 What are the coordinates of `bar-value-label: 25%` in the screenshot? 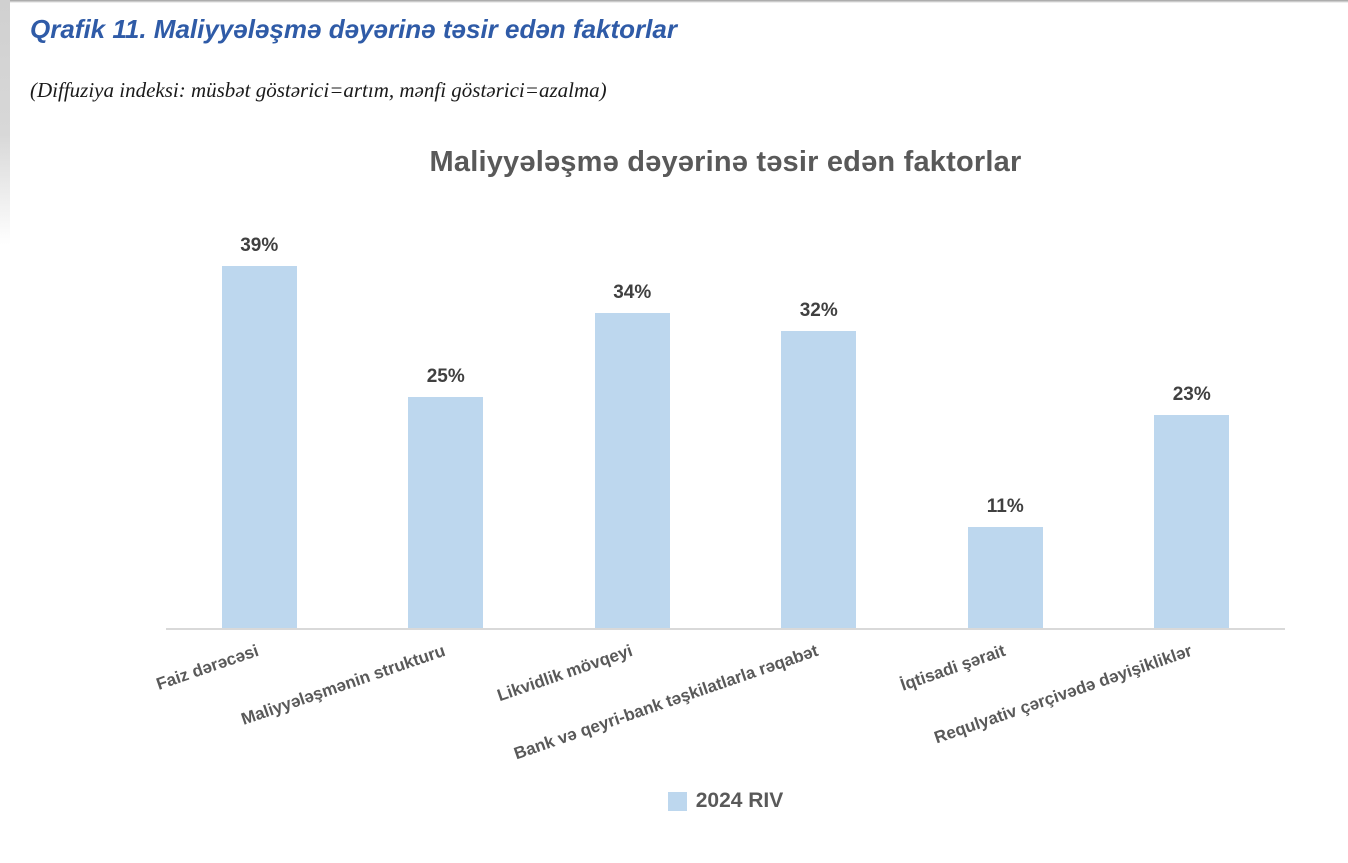 It's located at (445, 376).